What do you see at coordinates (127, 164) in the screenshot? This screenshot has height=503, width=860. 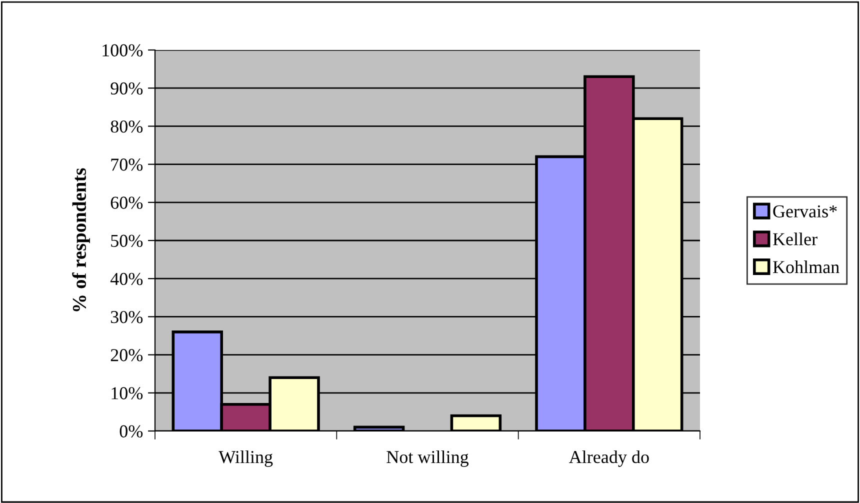 I see `y-tick-label: 70%` at bounding box center [127, 164].